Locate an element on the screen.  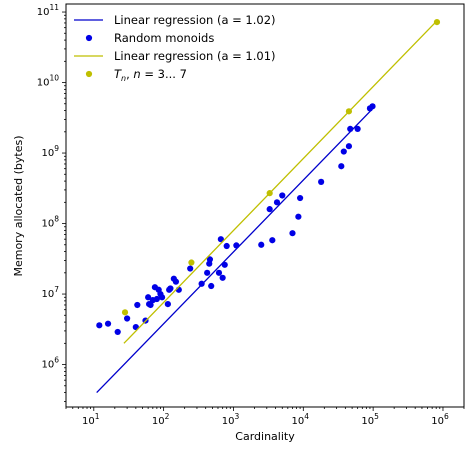
y-tick-label: 10⁸ is located at coordinates (50, 222).